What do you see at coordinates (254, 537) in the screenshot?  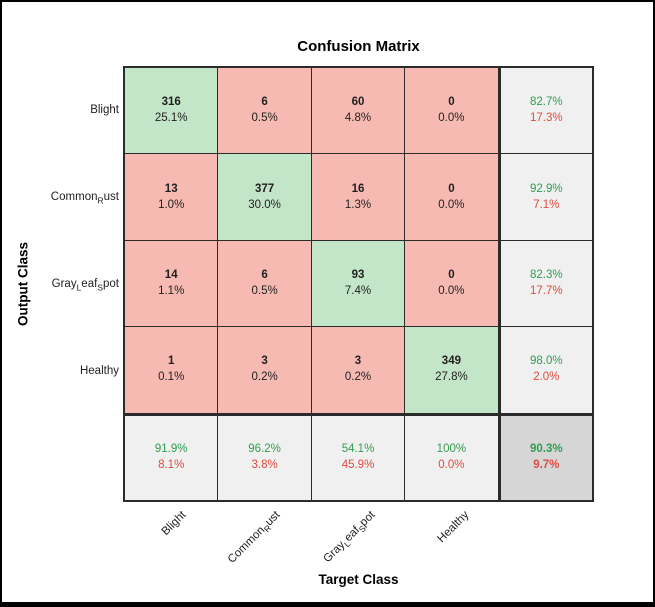 I see `col-label-2: CommonRust` at bounding box center [254, 537].